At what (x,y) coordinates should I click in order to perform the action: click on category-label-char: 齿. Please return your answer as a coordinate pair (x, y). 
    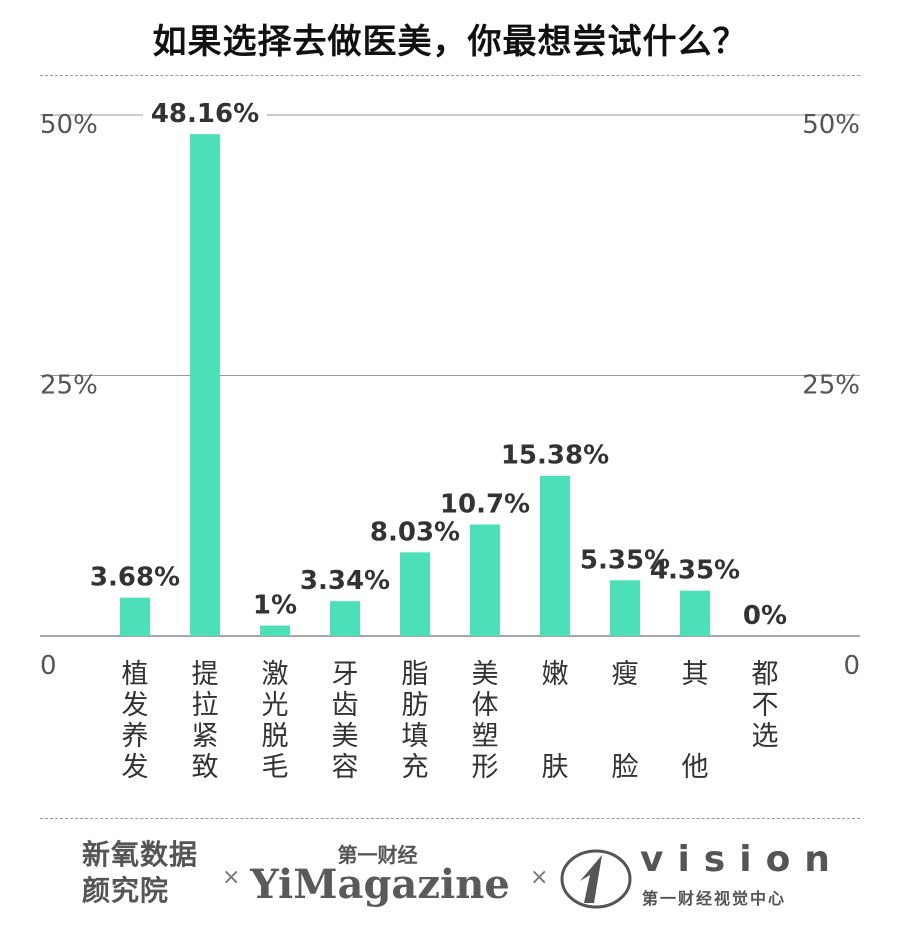
    Looking at the image, I should click on (345, 705).